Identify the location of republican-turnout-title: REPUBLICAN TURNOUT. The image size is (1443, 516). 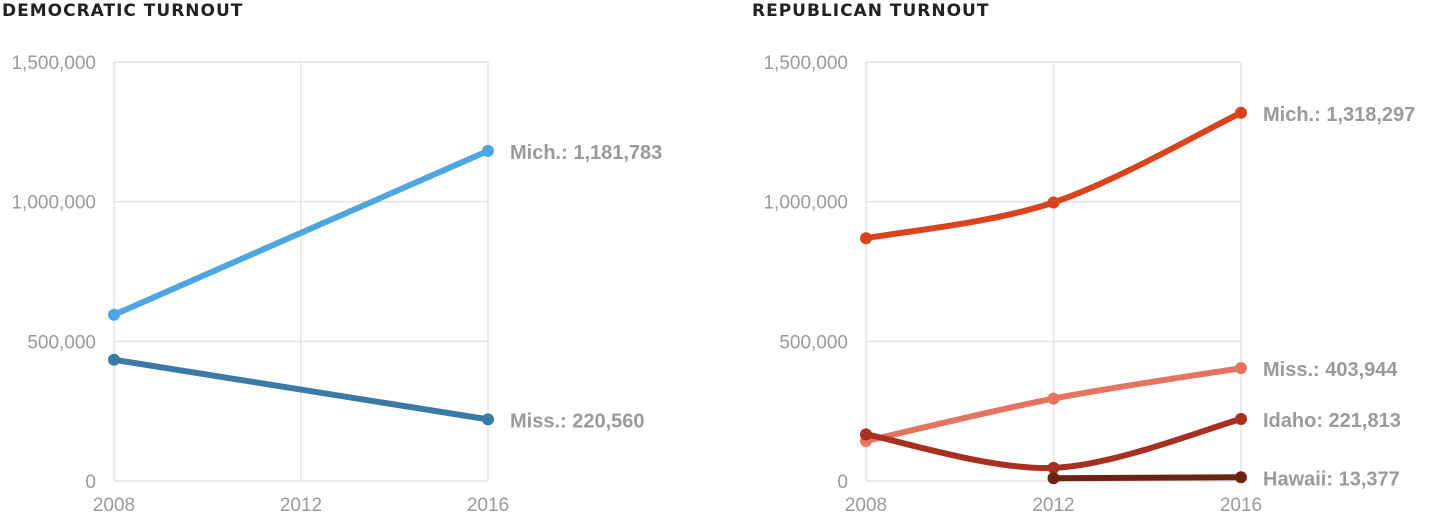
(871, 11).